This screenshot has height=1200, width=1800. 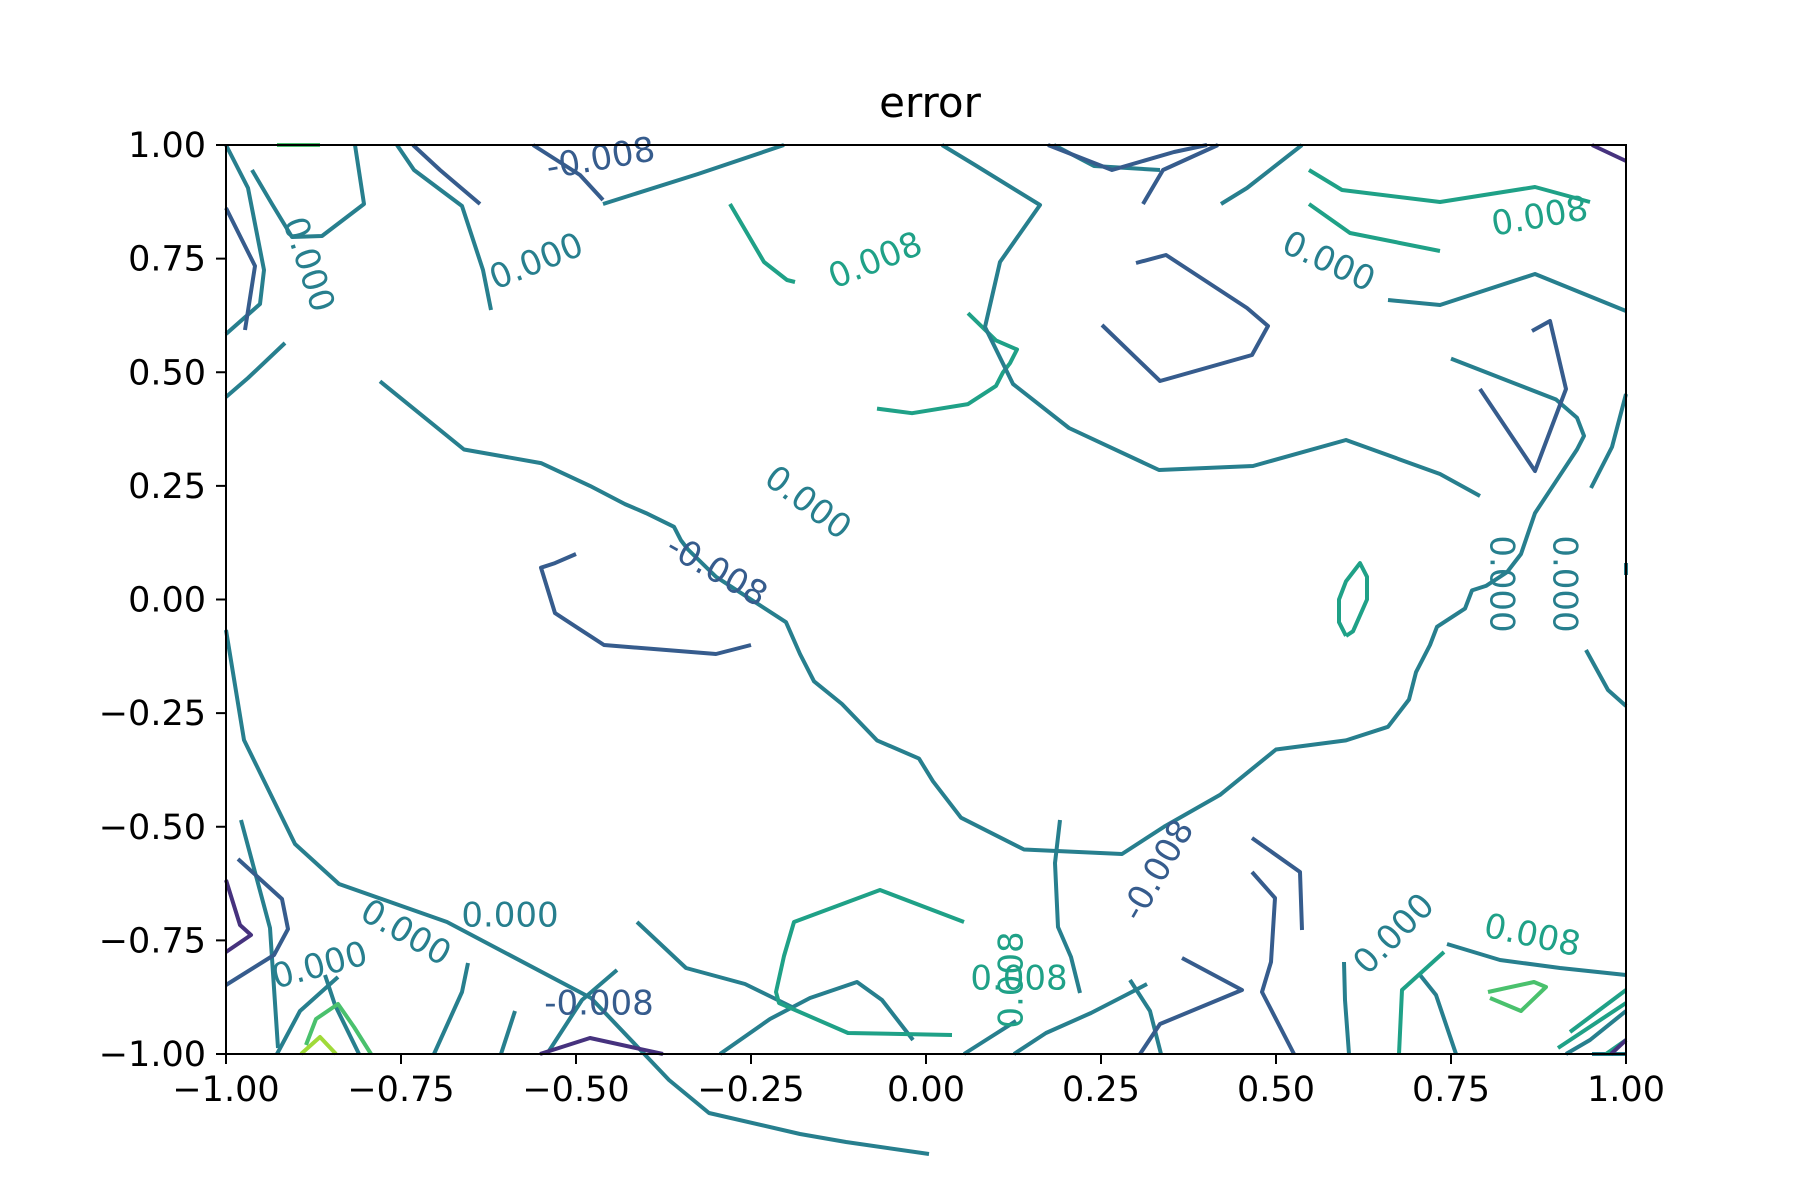 I want to click on y-axis: 1.00 0.75 0.50 0.25 0.00 −0.25 −0.50 −0.75 −1.00, so click(x=162, y=600).